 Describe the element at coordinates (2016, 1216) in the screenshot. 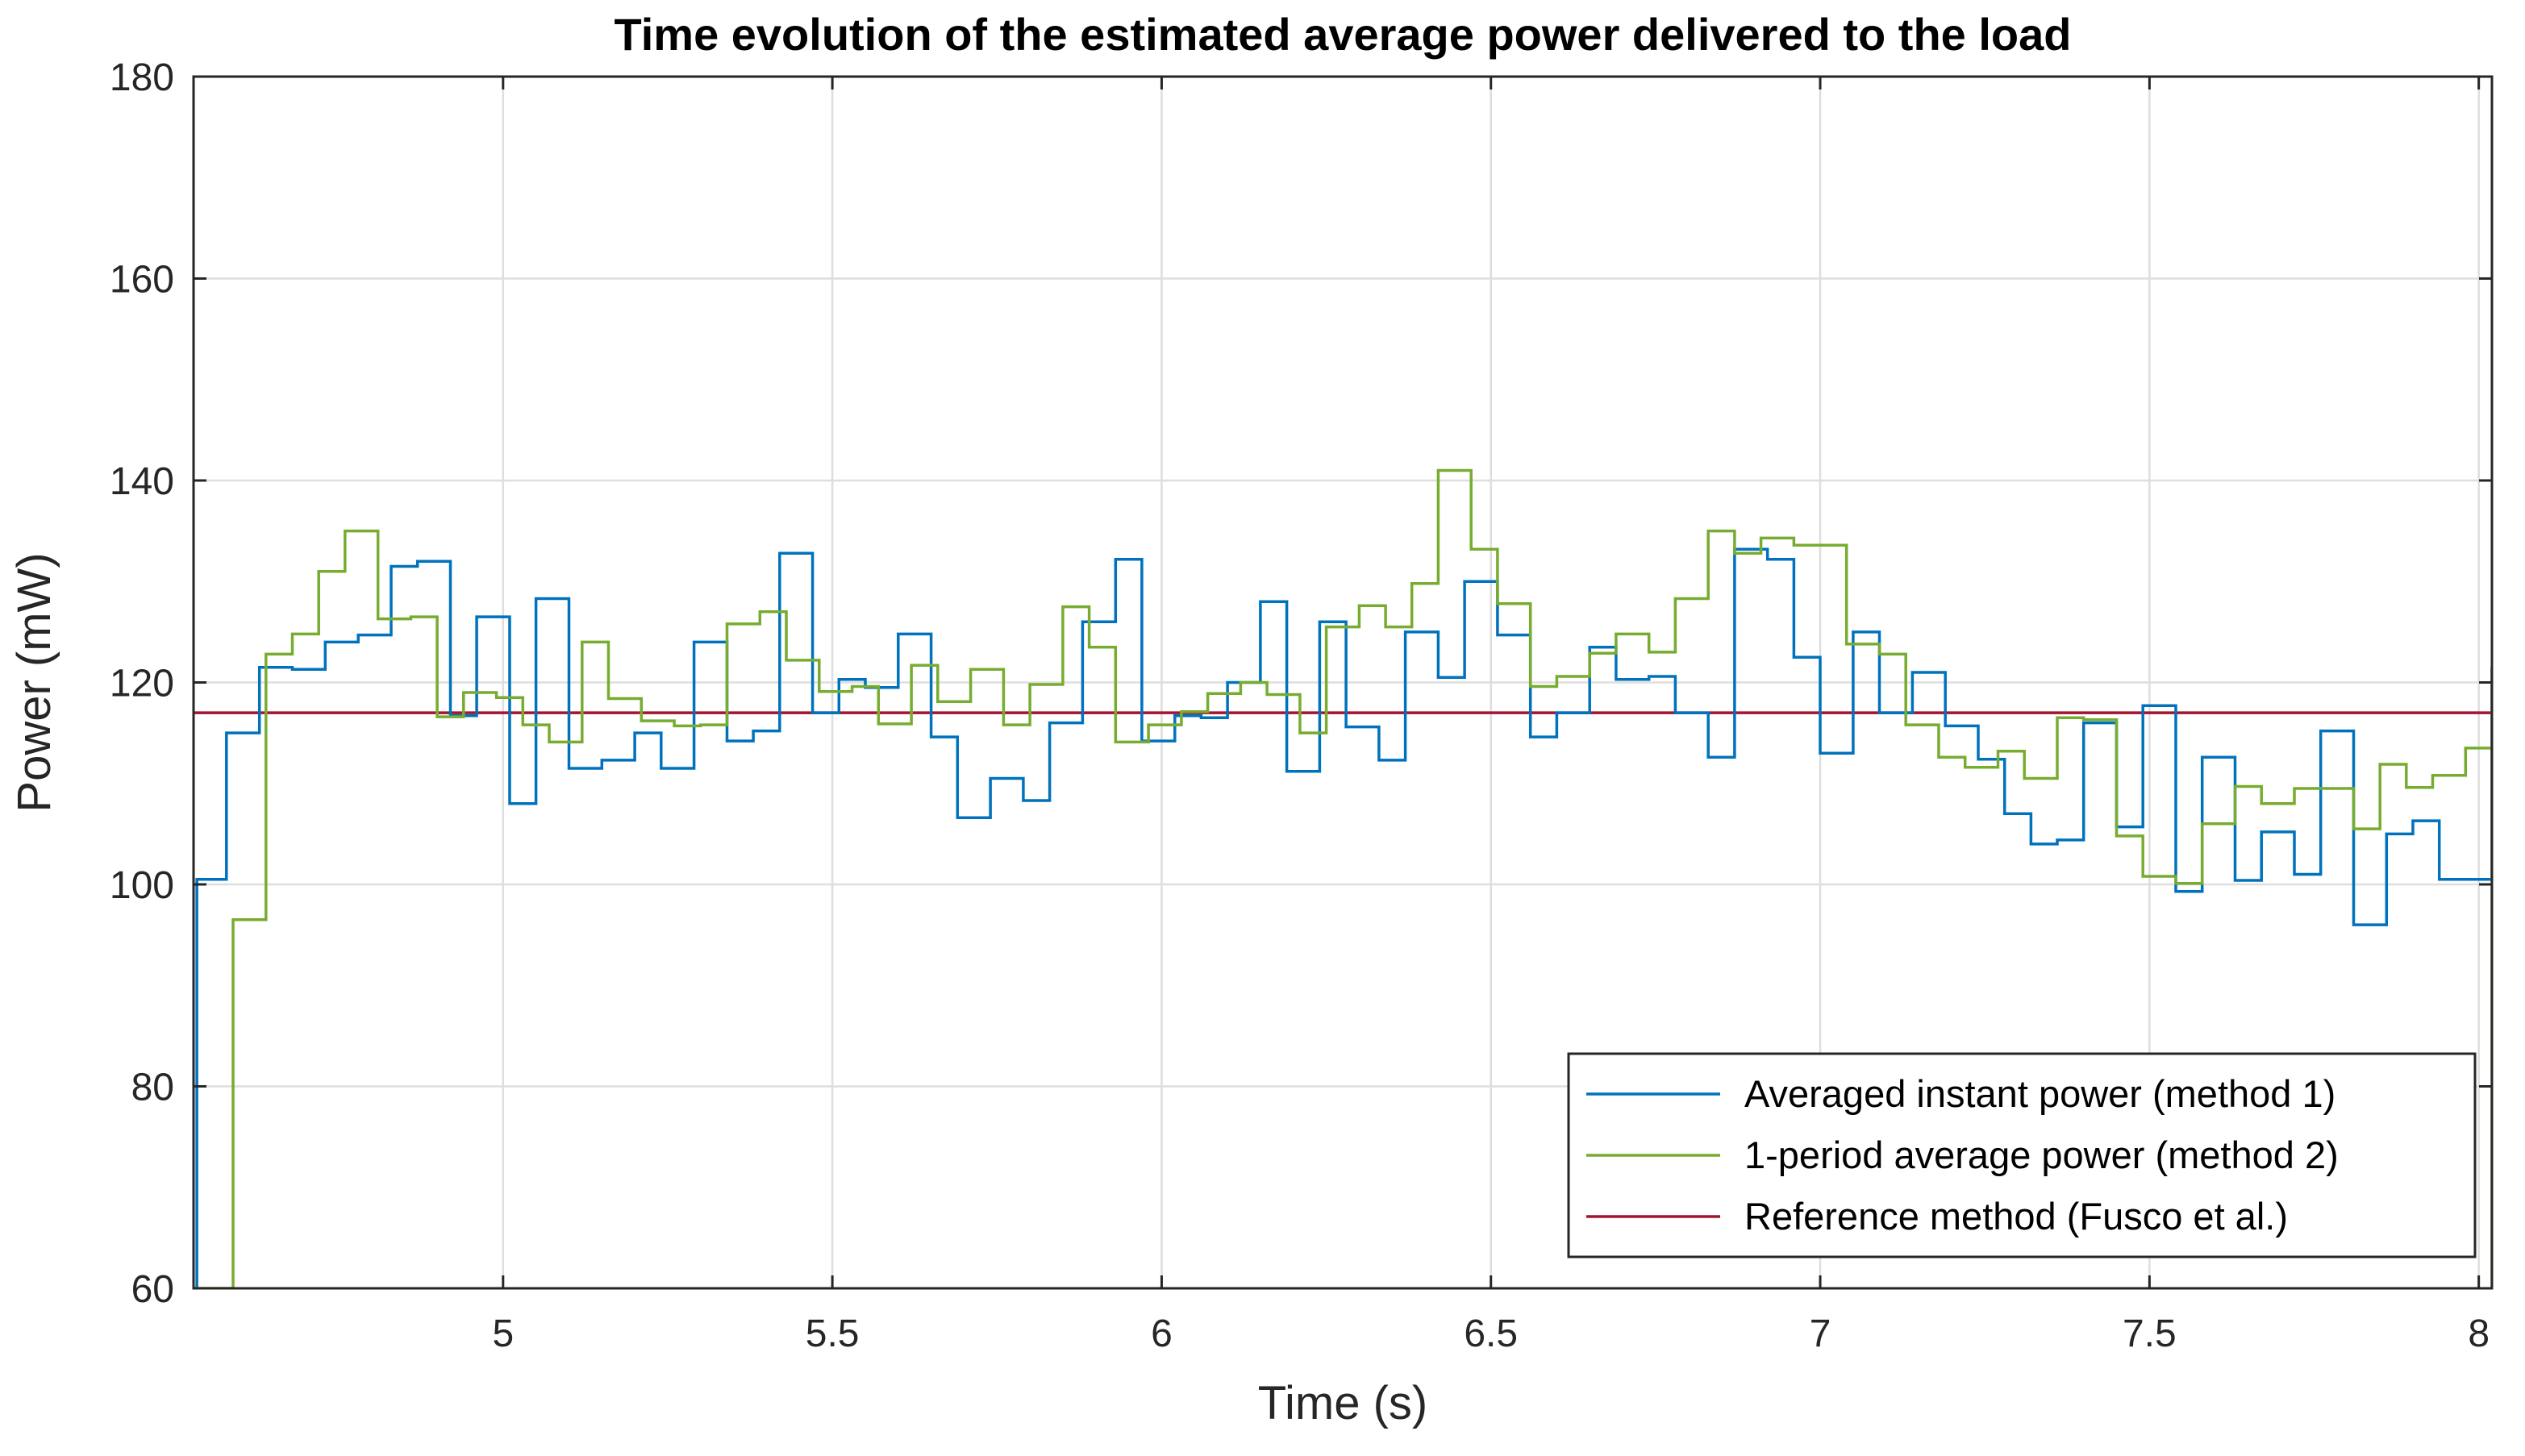

I see `legend-item-reference-label: Reference method (Fusco et al.)` at that location.